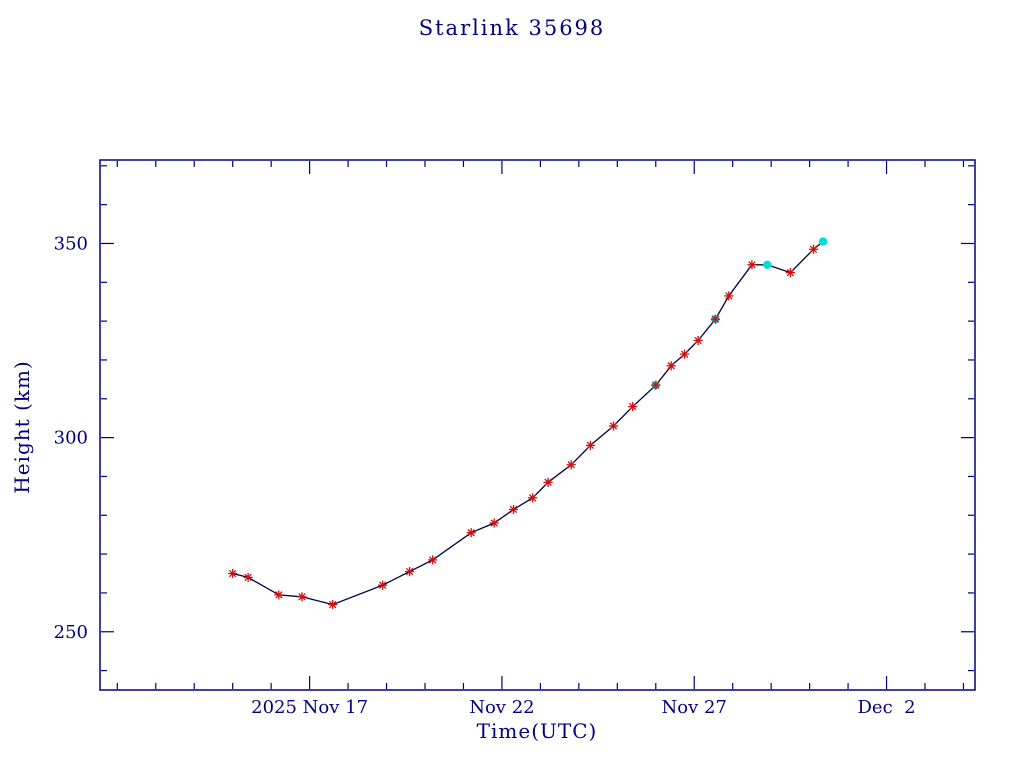  What do you see at coordinates (694, 707) in the screenshot?
I see `x-tick-label: Nov 27` at bounding box center [694, 707].